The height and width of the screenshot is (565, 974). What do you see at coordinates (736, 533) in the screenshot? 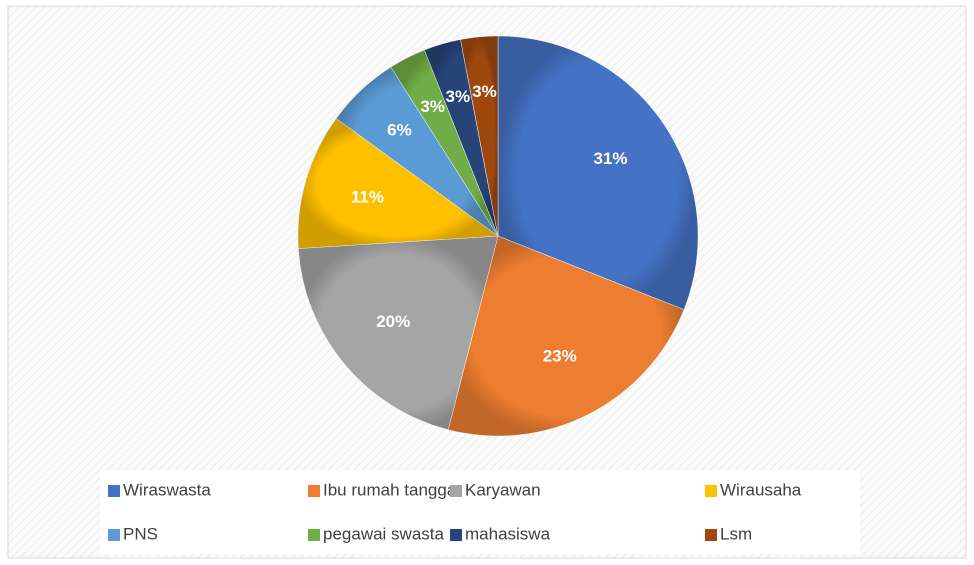
I see `legend-label: Lsm` at bounding box center [736, 533].